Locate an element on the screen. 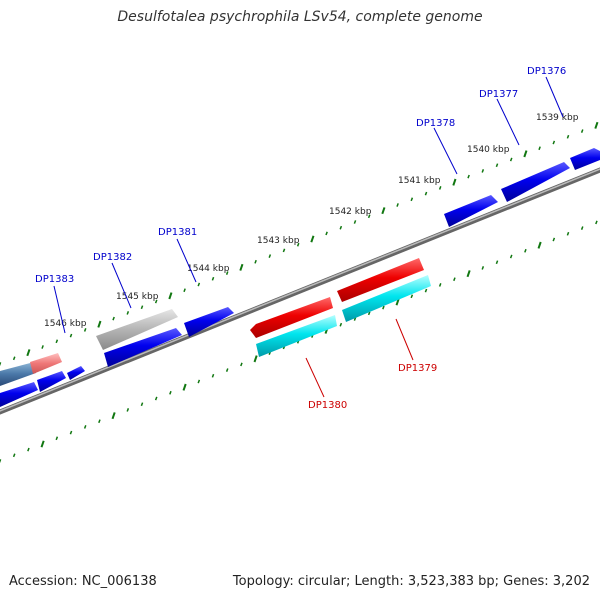 The image size is (600, 600). gene-arrow-faded is located at coordinates (137, 329).